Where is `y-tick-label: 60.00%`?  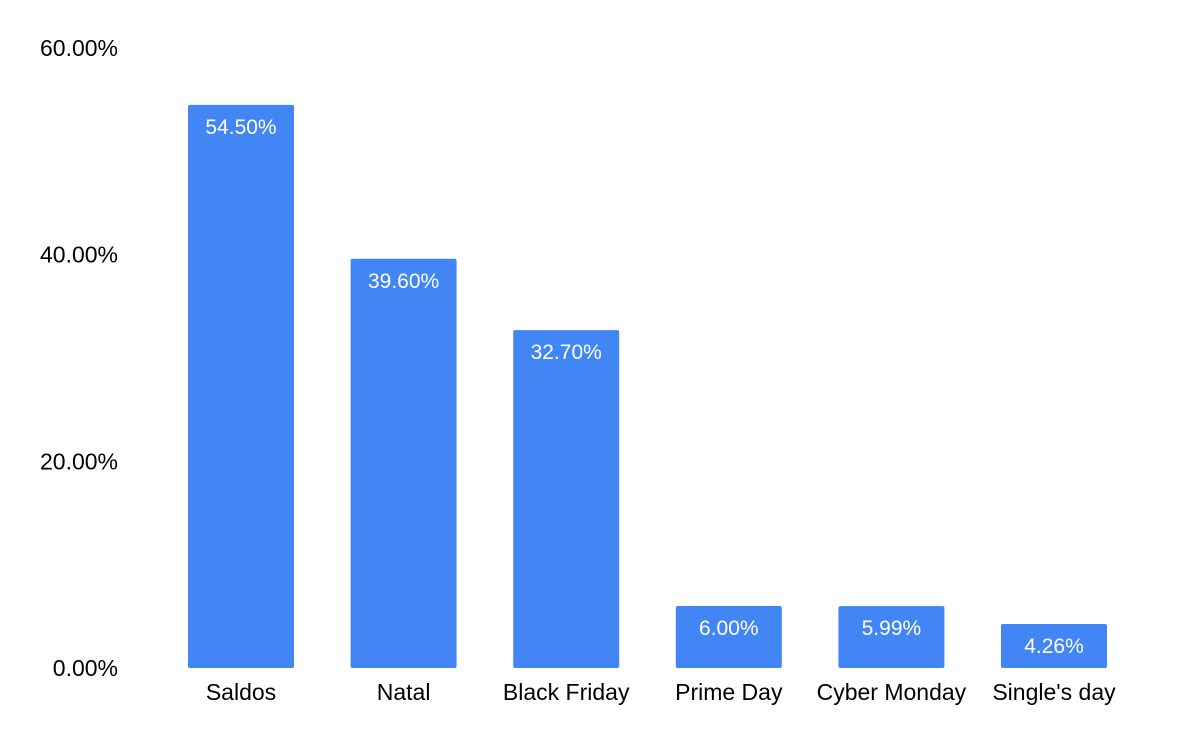 y-tick-label: 60.00% is located at coordinates (79, 48).